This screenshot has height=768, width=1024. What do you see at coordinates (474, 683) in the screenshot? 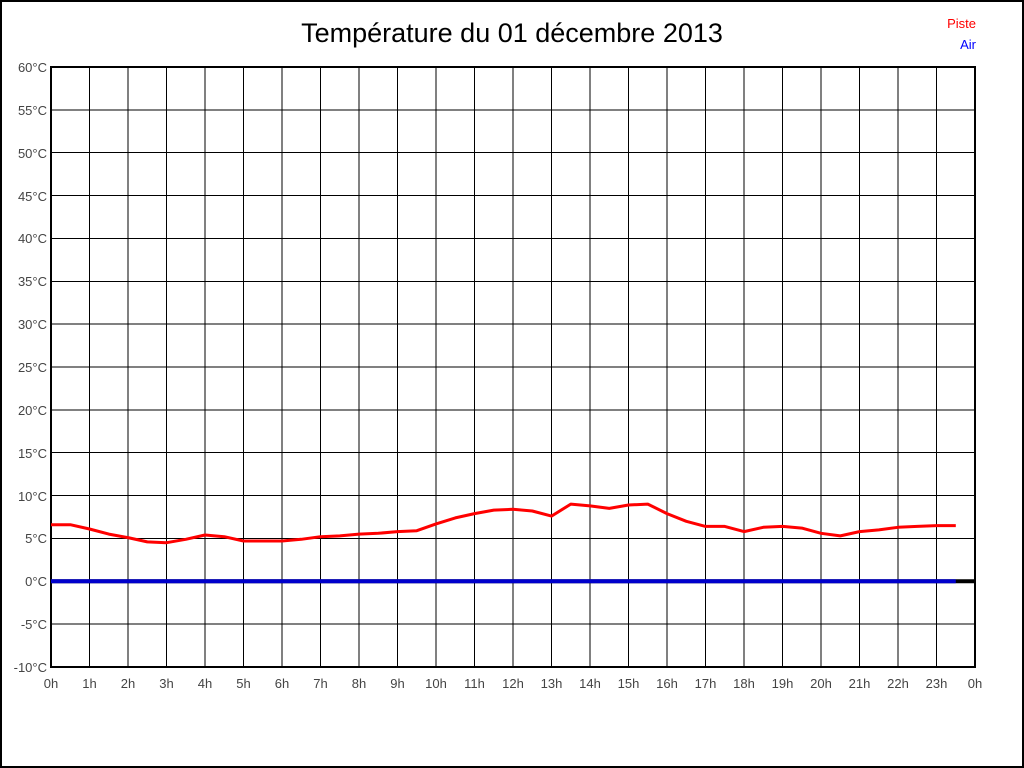
I see `x-tick-label: 11h` at bounding box center [474, 683].